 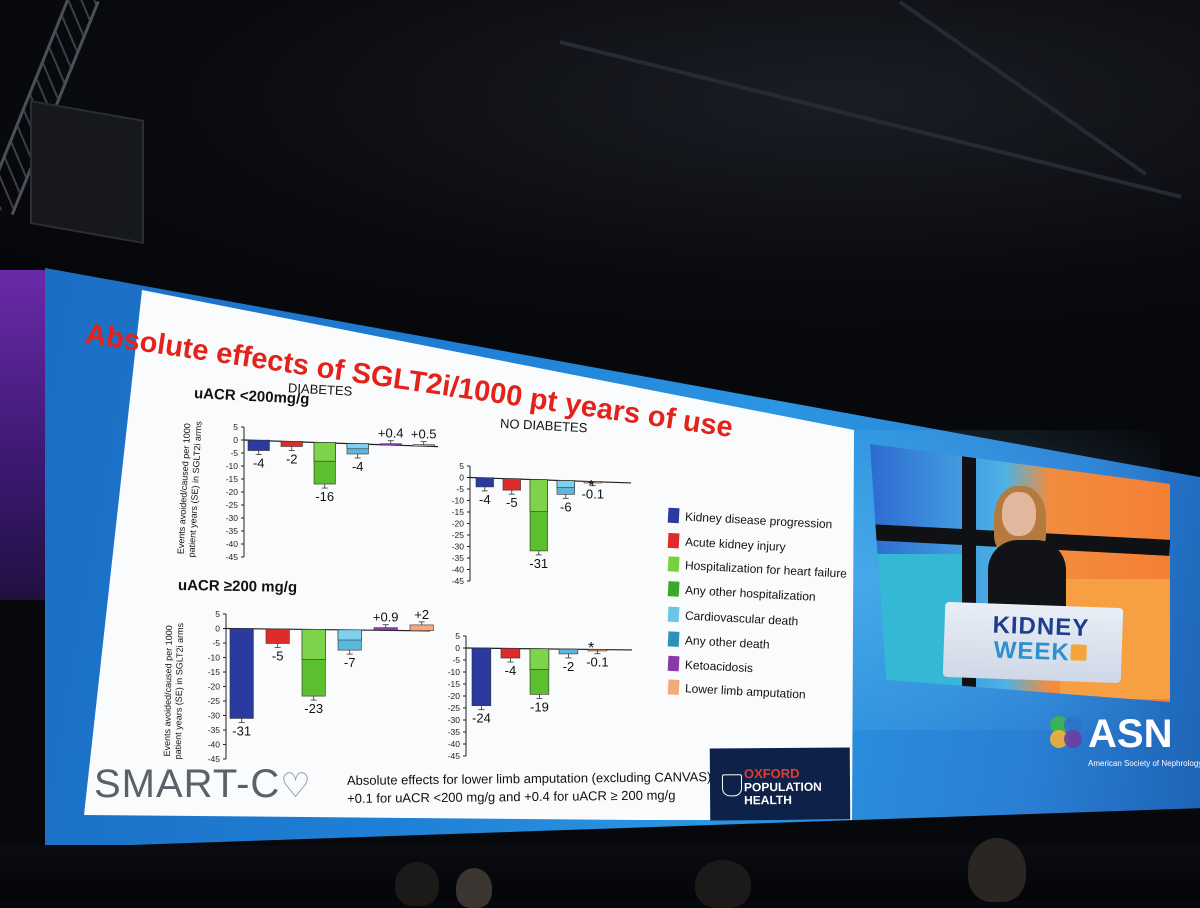 I want to click on kidney-week-text: WEEK, so click(x=1032, y=651).